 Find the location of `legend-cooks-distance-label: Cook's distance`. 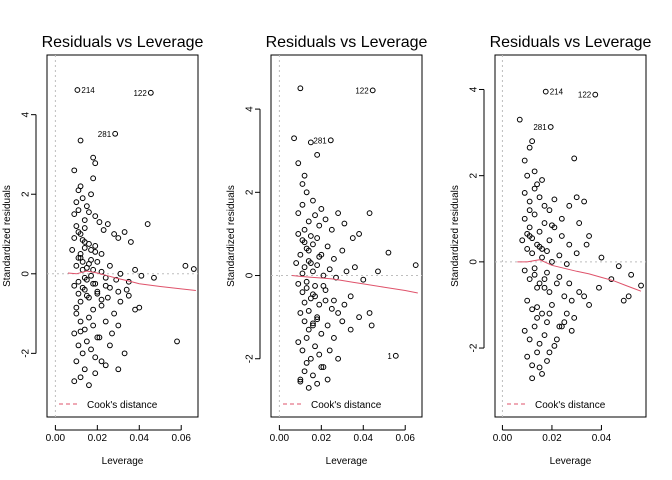

legend-cooks-distance-label: Cook's distance is located at coordinates (570, 405).